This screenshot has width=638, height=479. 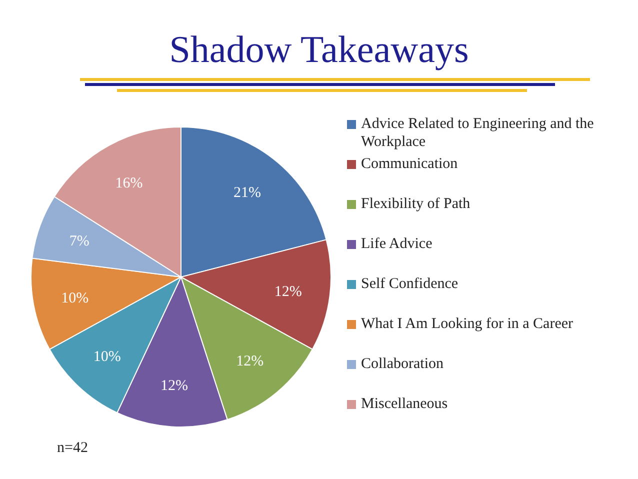 What do you see at coordinates (467, 324) in the screenshot?
I see `legend-label: What I Am Looking for in a Career` at bounding box center [467, 324].